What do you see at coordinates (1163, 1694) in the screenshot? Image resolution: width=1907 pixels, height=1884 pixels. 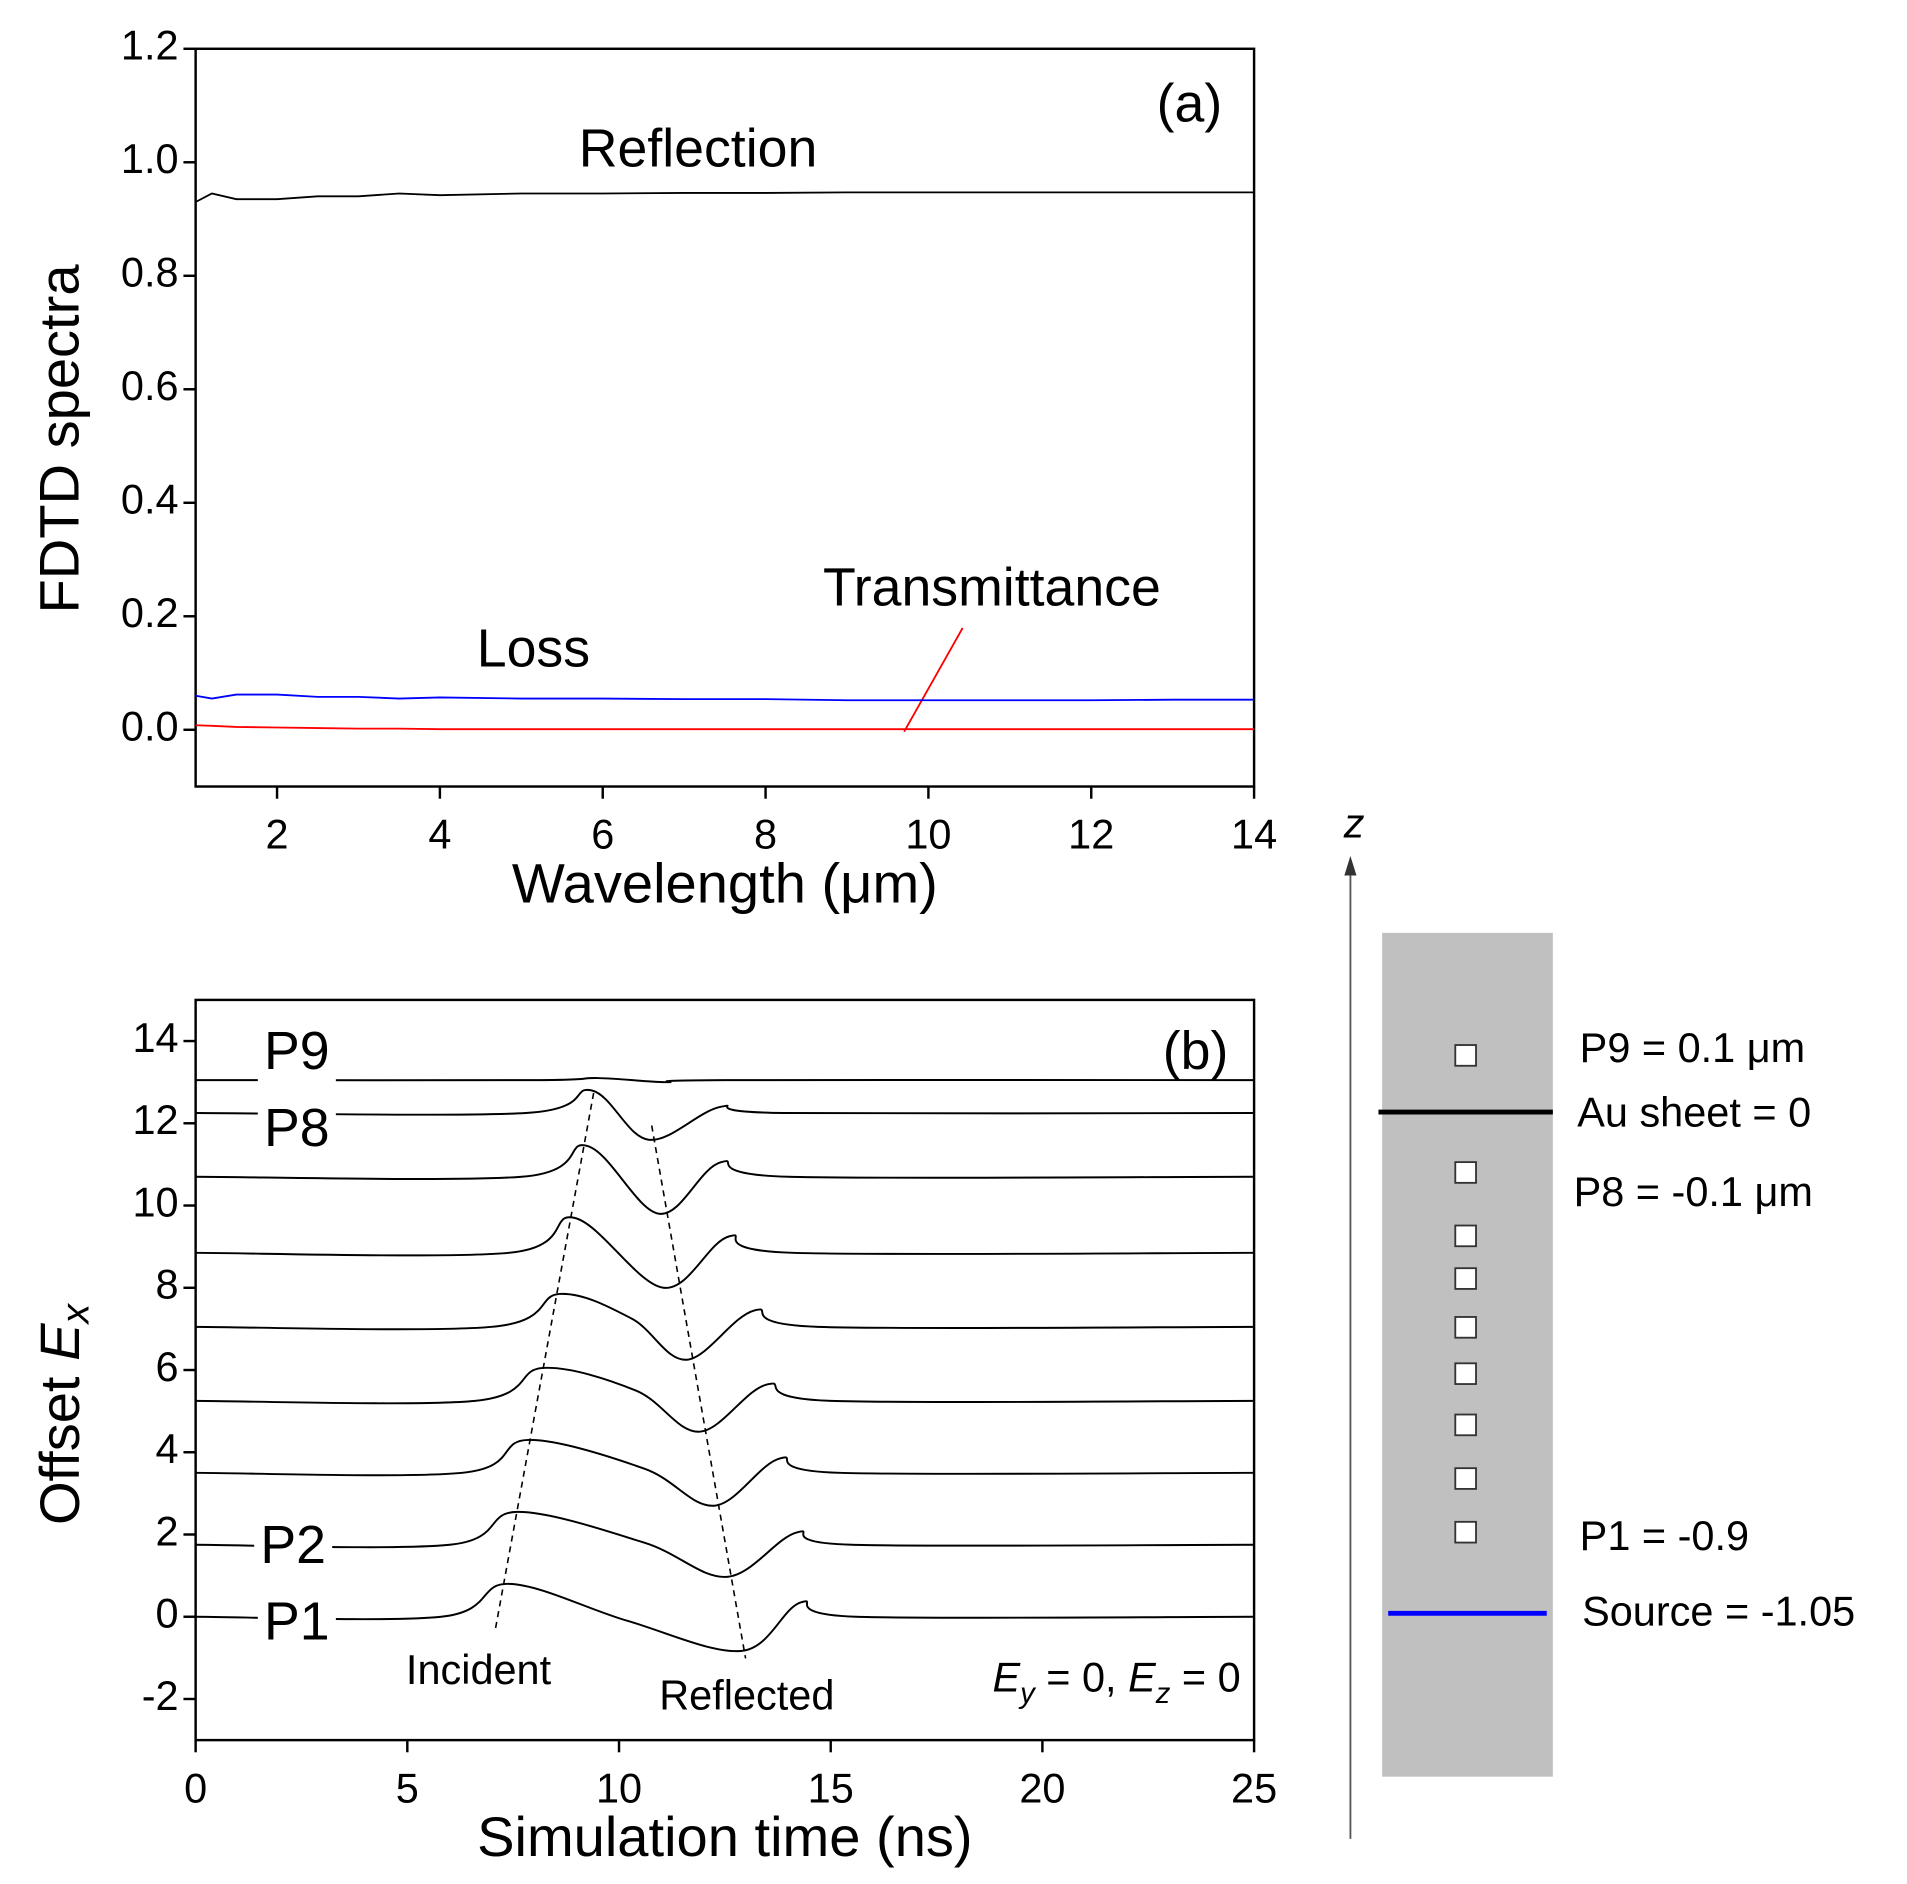 I see `subscript: z` at bounding box center [1163, 1694].